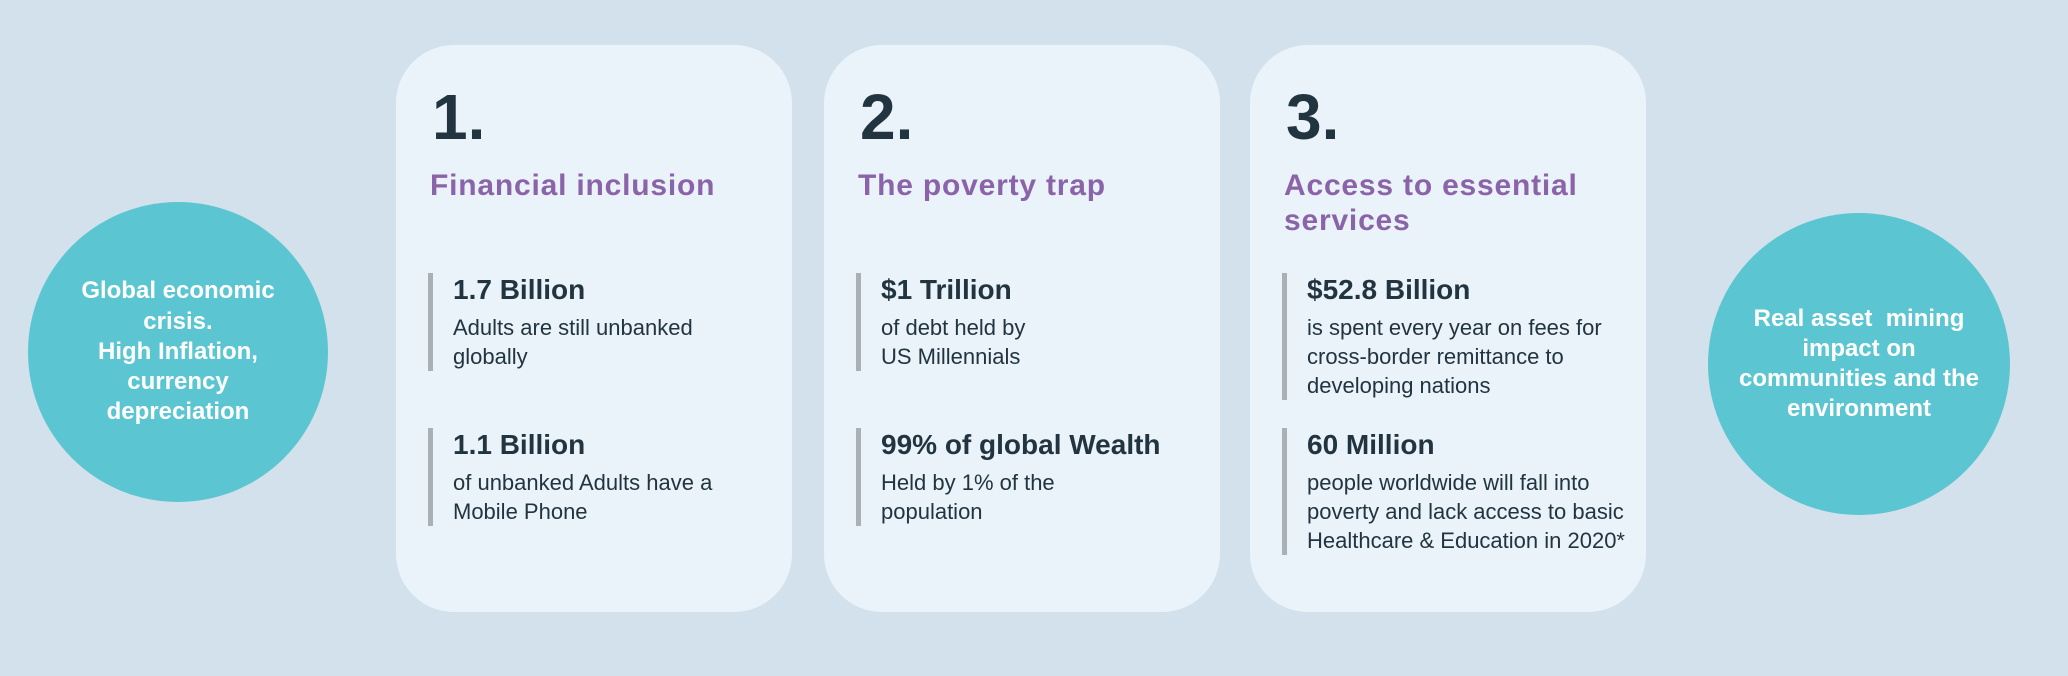  Describe the element at coordinates (1021, 444) in the screenshot. I see `stat-value: 99% of global Wealth` at that location.